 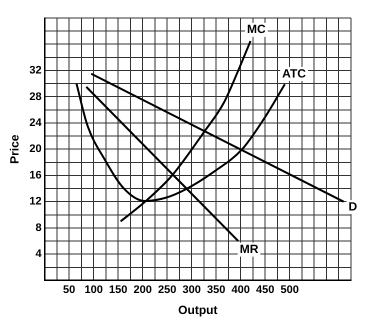 What do you see at coordinates (241, 290) in the screenshot?
I see `x-tick-label: 400` at bounding box center [241, 290].